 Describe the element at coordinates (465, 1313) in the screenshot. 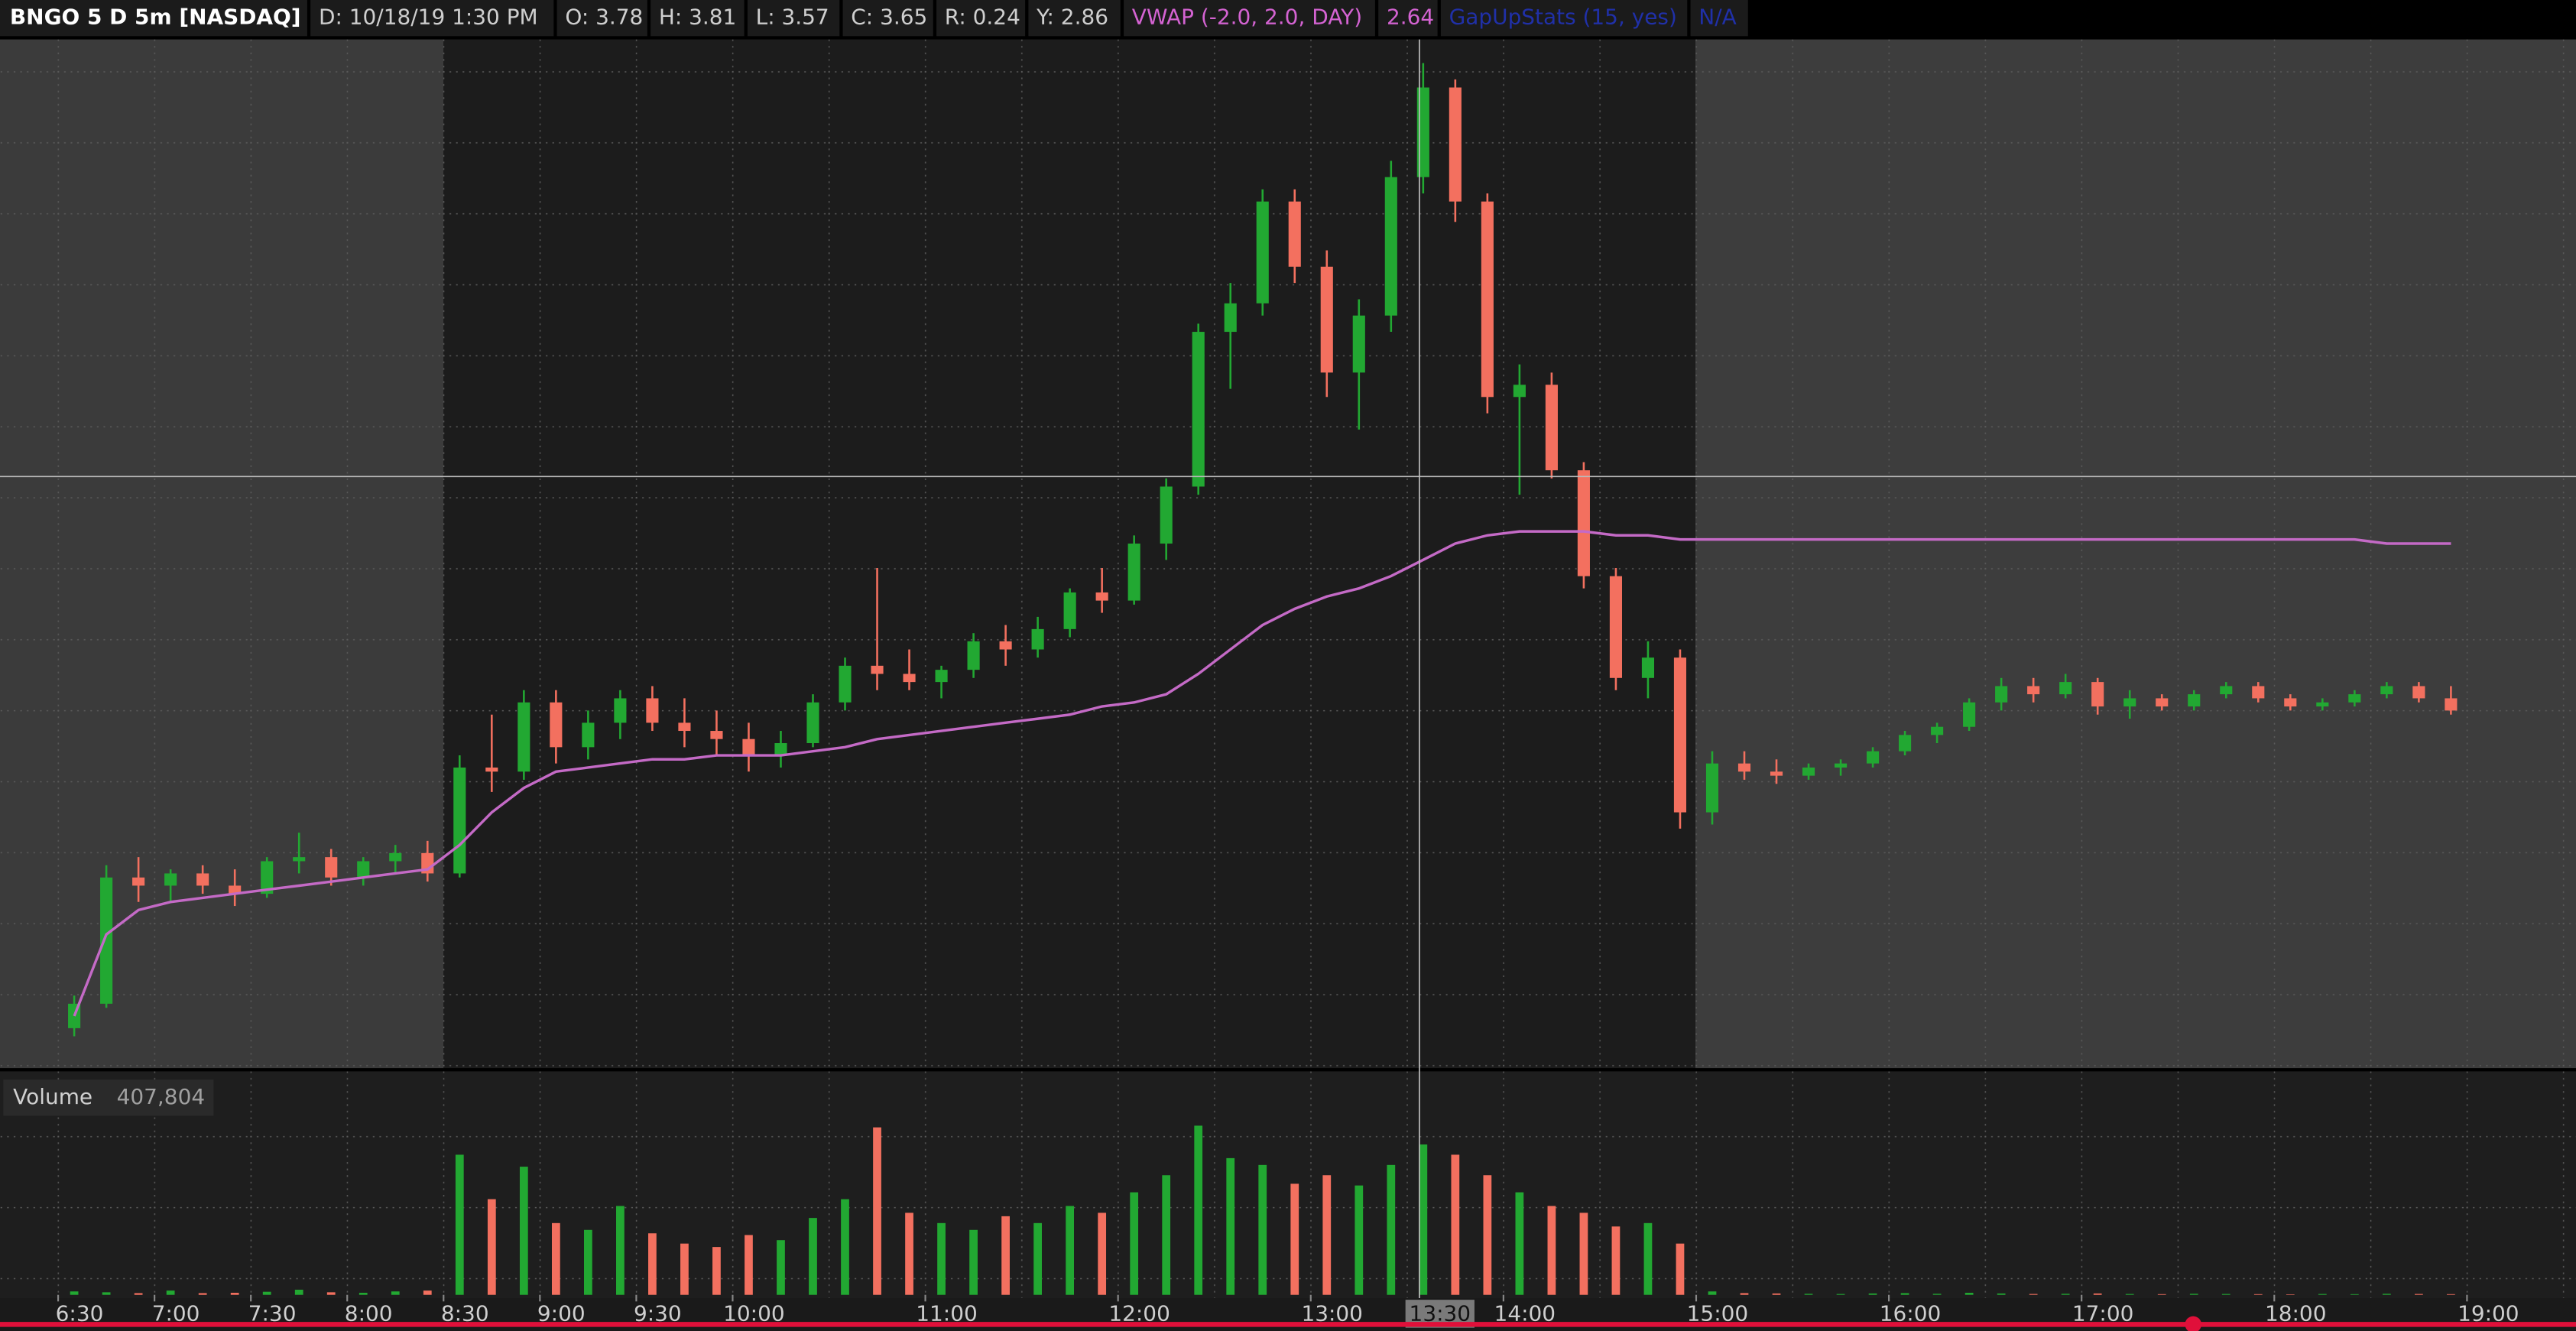

I see `x-tick-label: 8:30` at that location.